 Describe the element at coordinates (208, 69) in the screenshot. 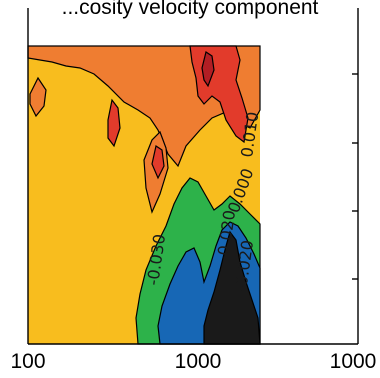

I see `region-positive-max` at that location.